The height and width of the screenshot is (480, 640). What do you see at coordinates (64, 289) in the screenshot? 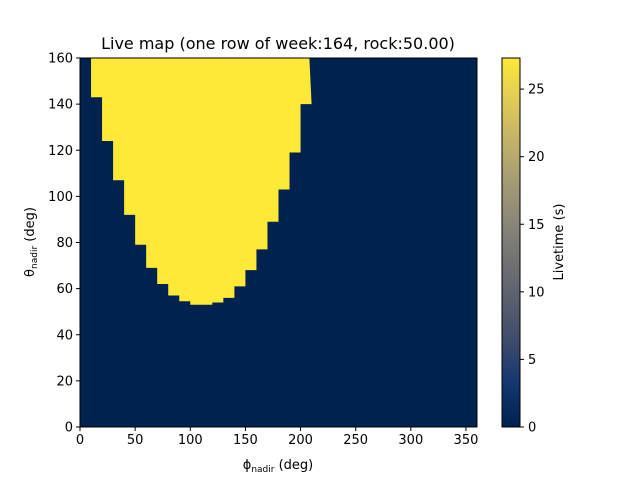
I see `y-tick-label: 60` at bounding box center [64, 289].